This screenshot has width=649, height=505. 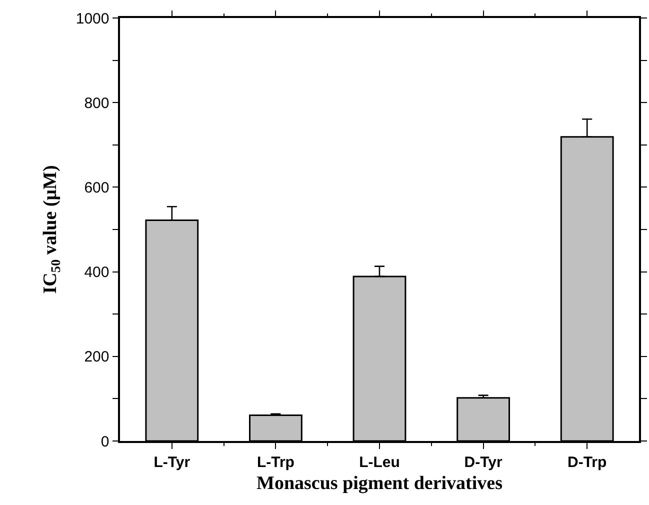 What do you see at coordinates (97, 187) in the screenshot?
I see `y-tick-label: 600` at bounding box center [97, 187].